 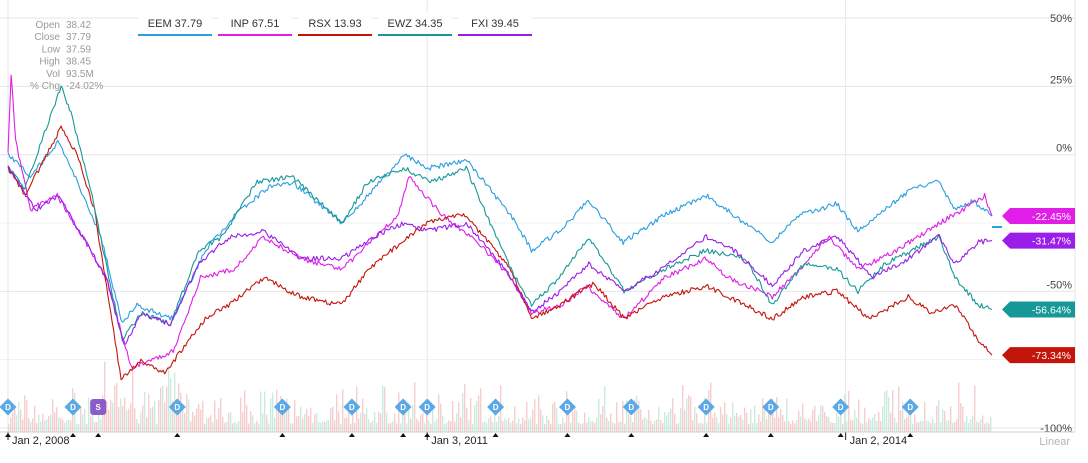 What do you see at coordinates (84, 86) in the screenshot?
I see `info-value: -24.02%` at bounding box center [84, 86].